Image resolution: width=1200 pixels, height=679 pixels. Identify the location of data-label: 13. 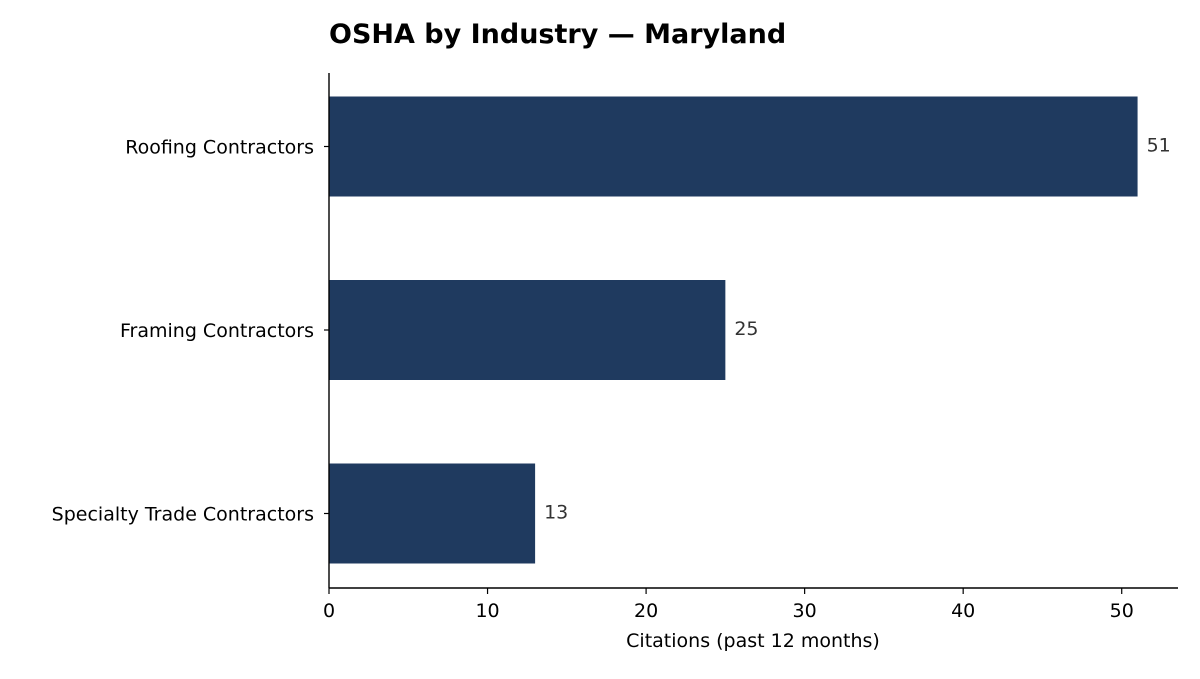
(556, 513).